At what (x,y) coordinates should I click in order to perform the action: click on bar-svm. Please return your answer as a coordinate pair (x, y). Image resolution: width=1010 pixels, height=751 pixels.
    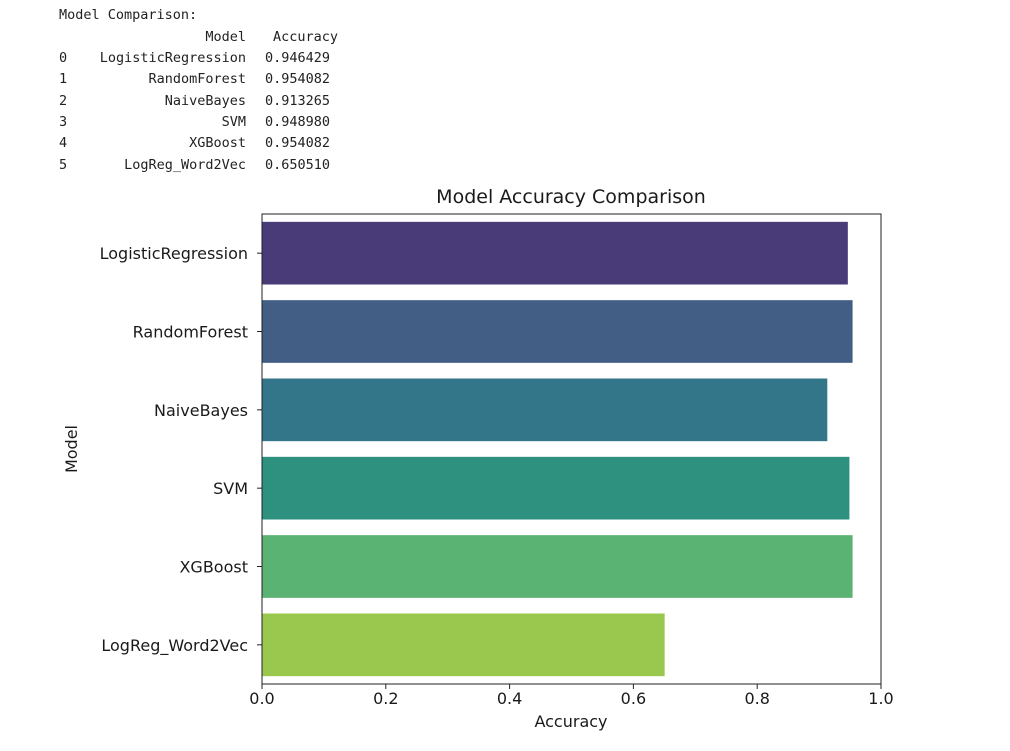
    Looking at the image, I should click on (556, 488).